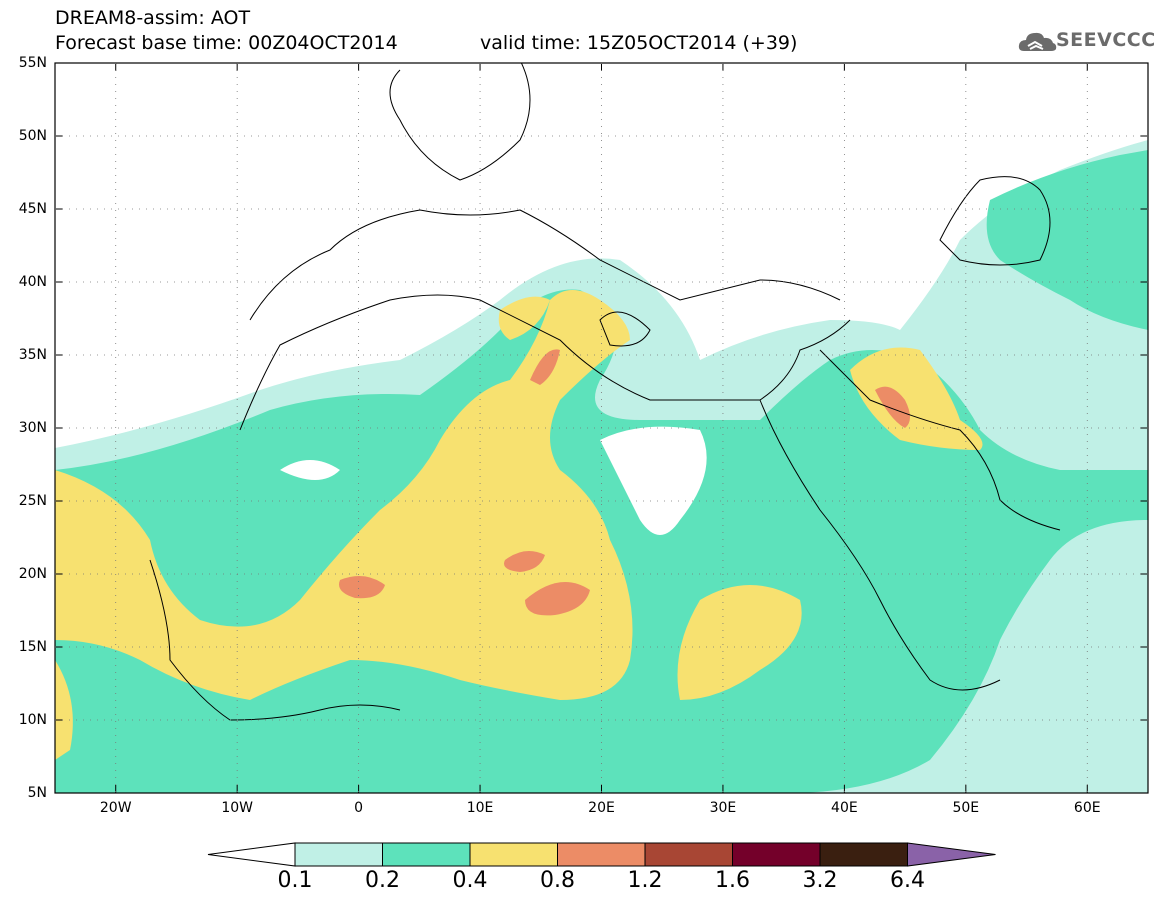  What do you see at coordinates (226, 43) in the screenshot?
I see `forecast-base-time: Forecast base time: 00Z04OCT2014` at bounding box center [226, 43].